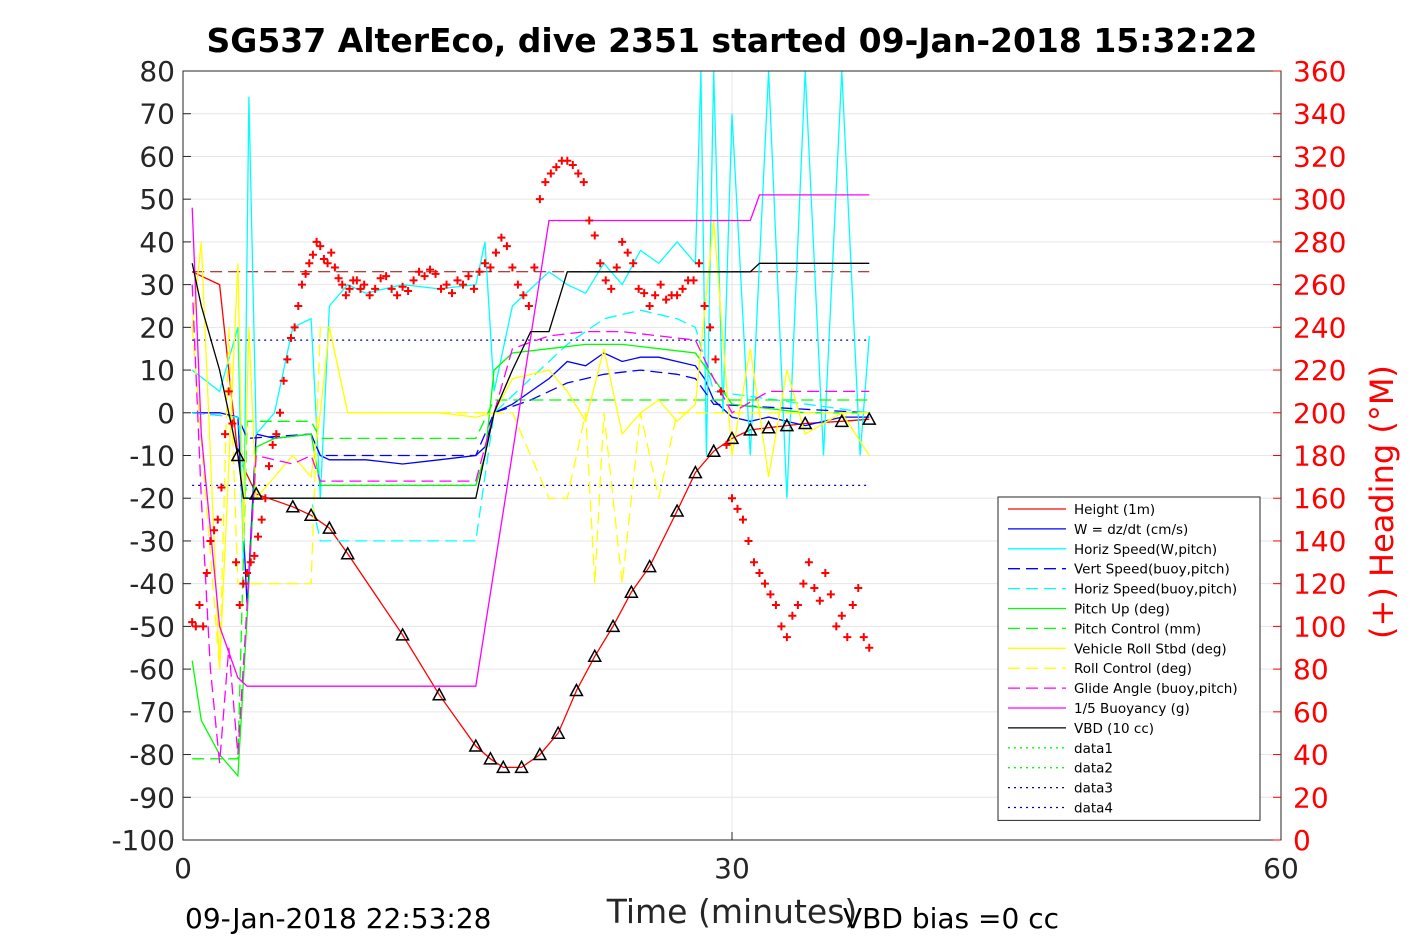  What do you see at coordinates (1319, 413) in the screenshot?
I see `y2-tick-label: 200` at bounding box center [1319, 413].